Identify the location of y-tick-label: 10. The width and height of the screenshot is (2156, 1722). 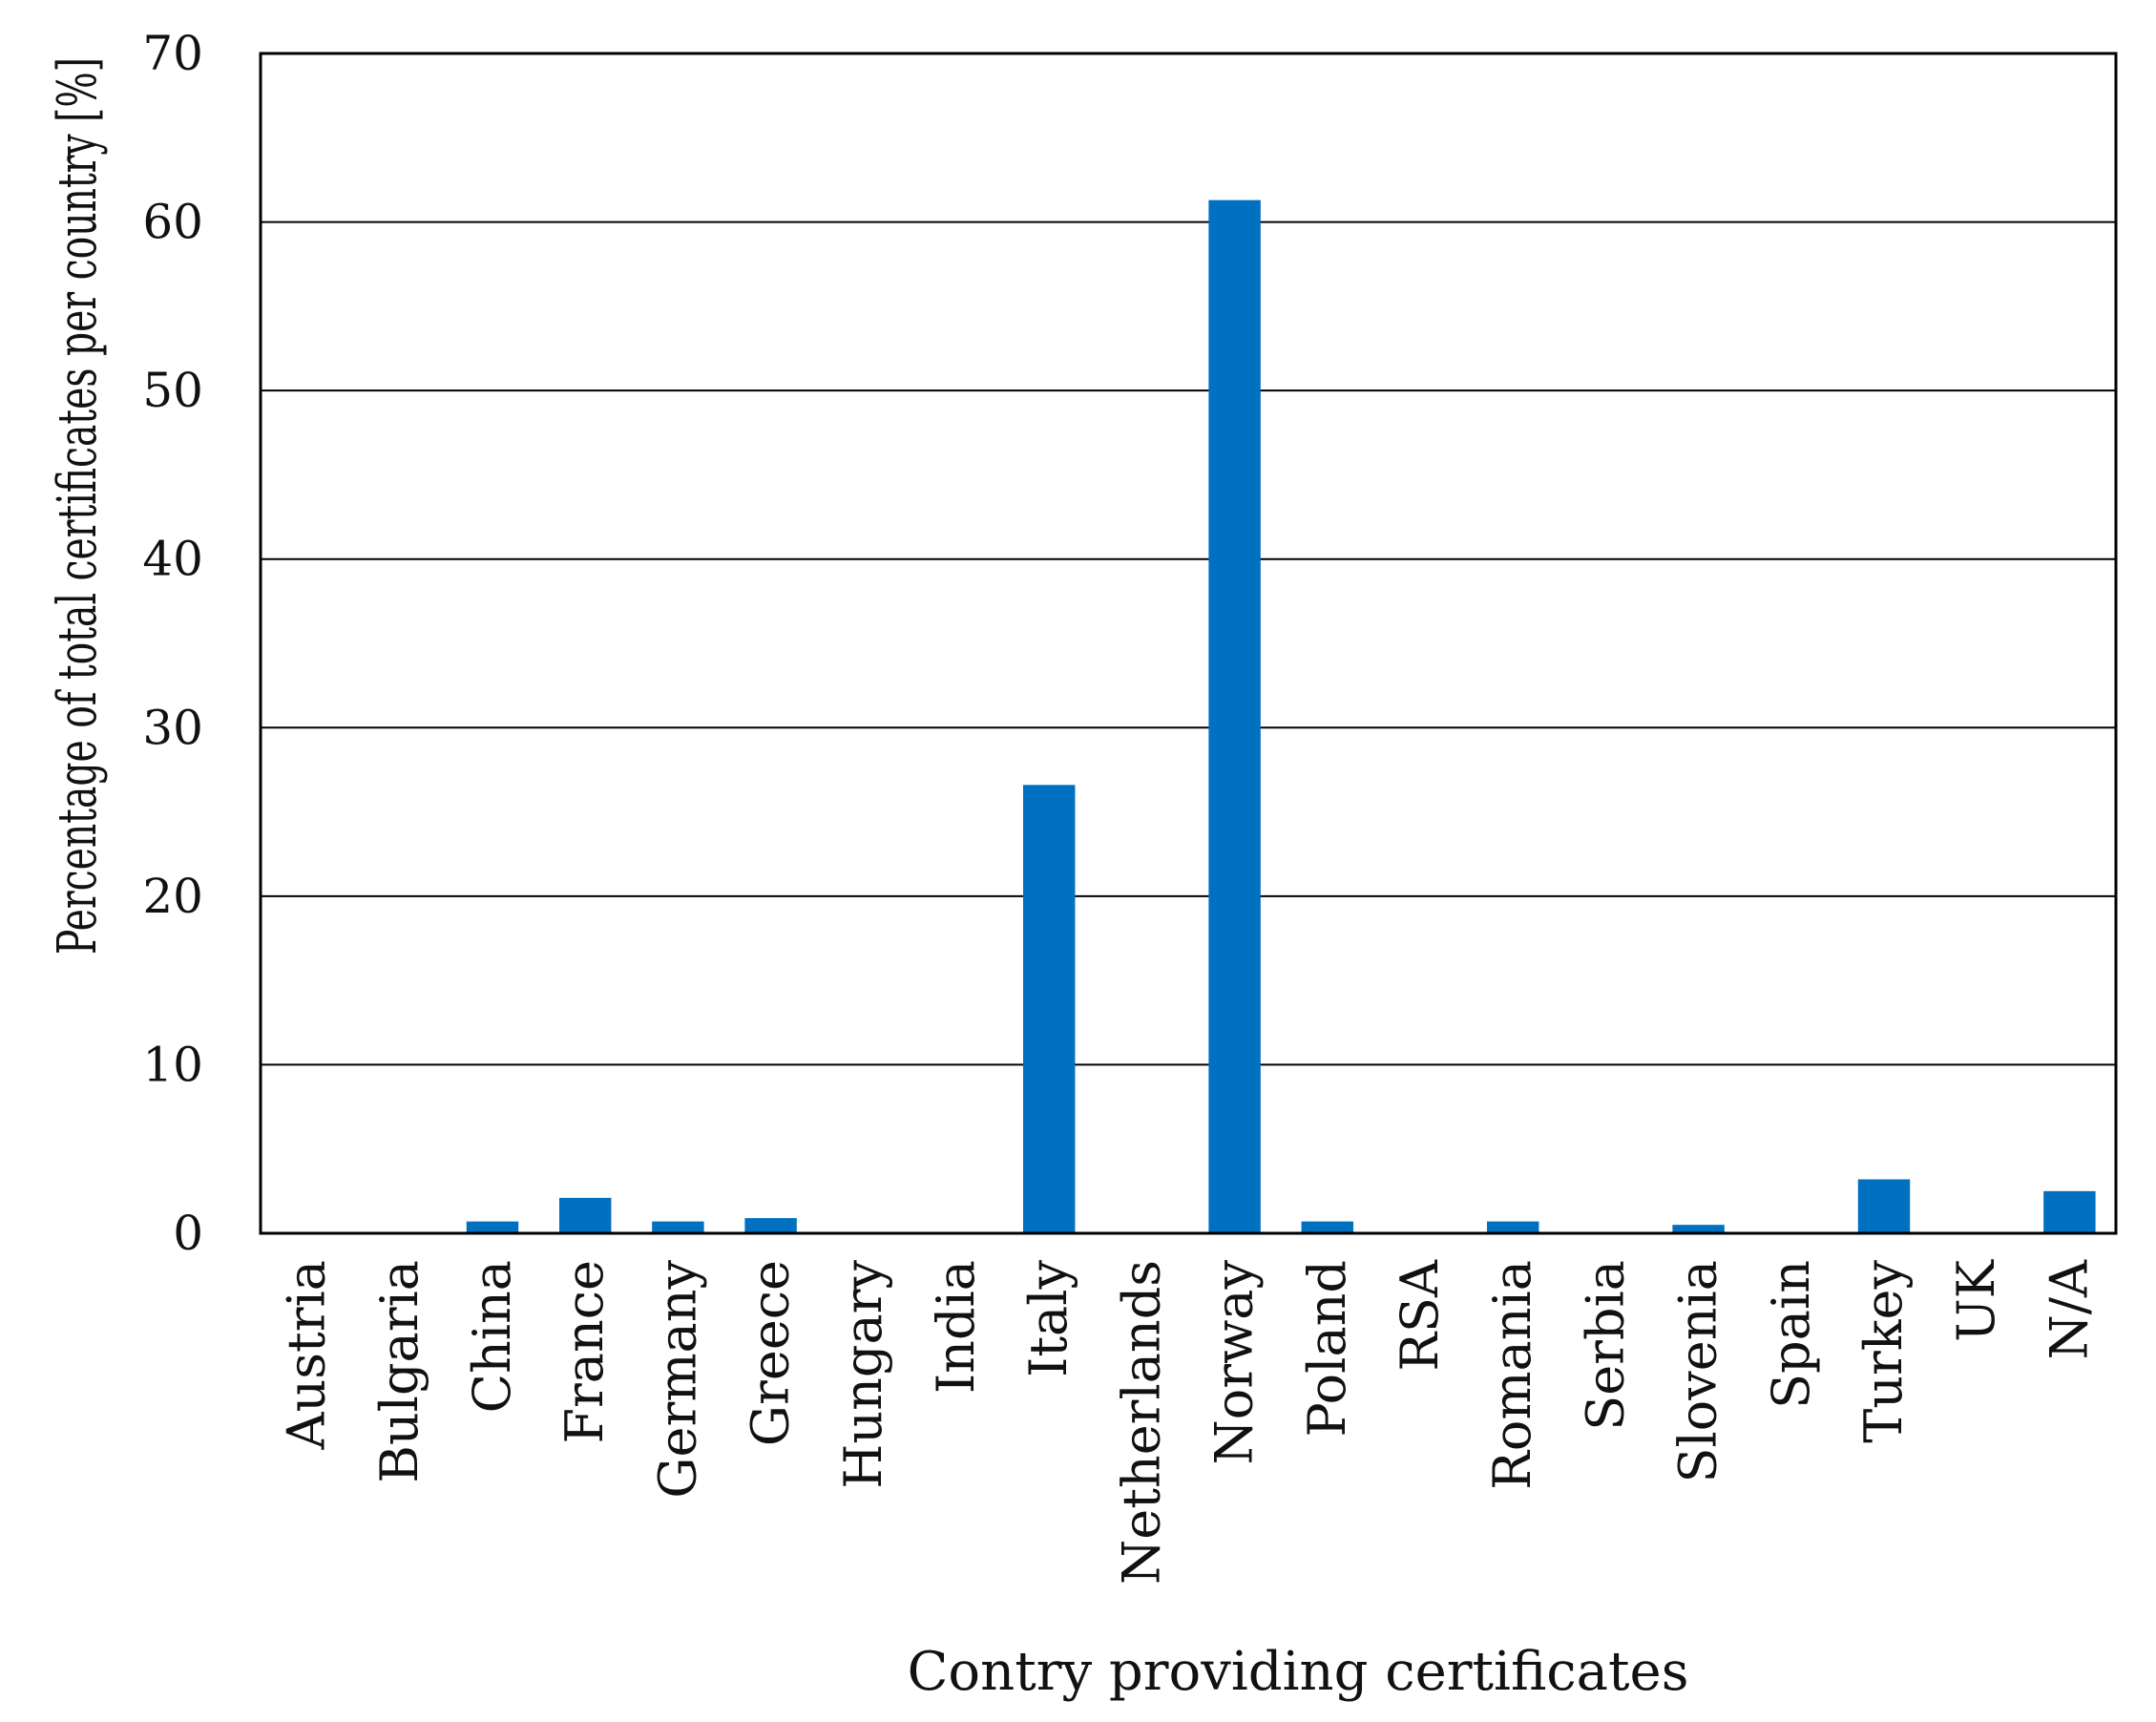
(172, 1064).